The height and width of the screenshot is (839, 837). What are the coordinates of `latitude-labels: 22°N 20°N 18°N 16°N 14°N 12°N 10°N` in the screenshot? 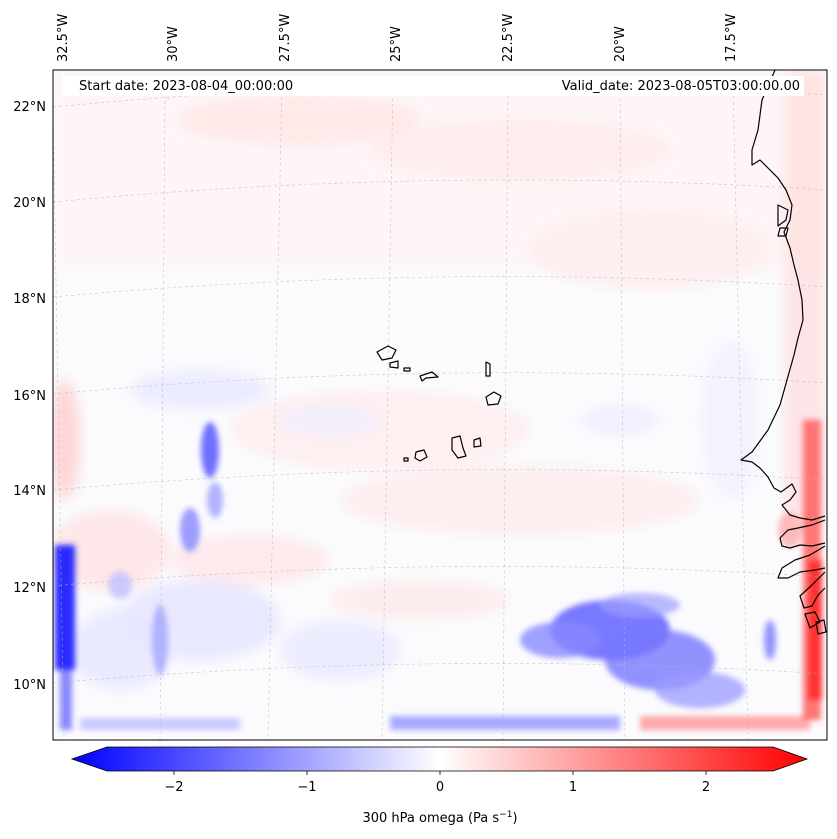 It's located at (29, 396).